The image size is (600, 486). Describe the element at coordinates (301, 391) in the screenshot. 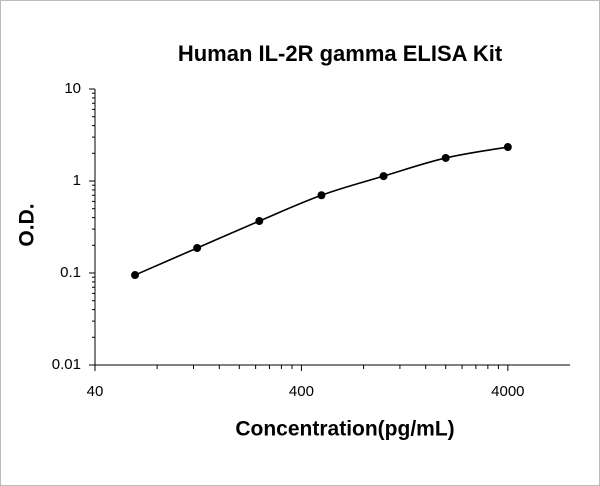

I see `x-tick-label: 400` at that location.